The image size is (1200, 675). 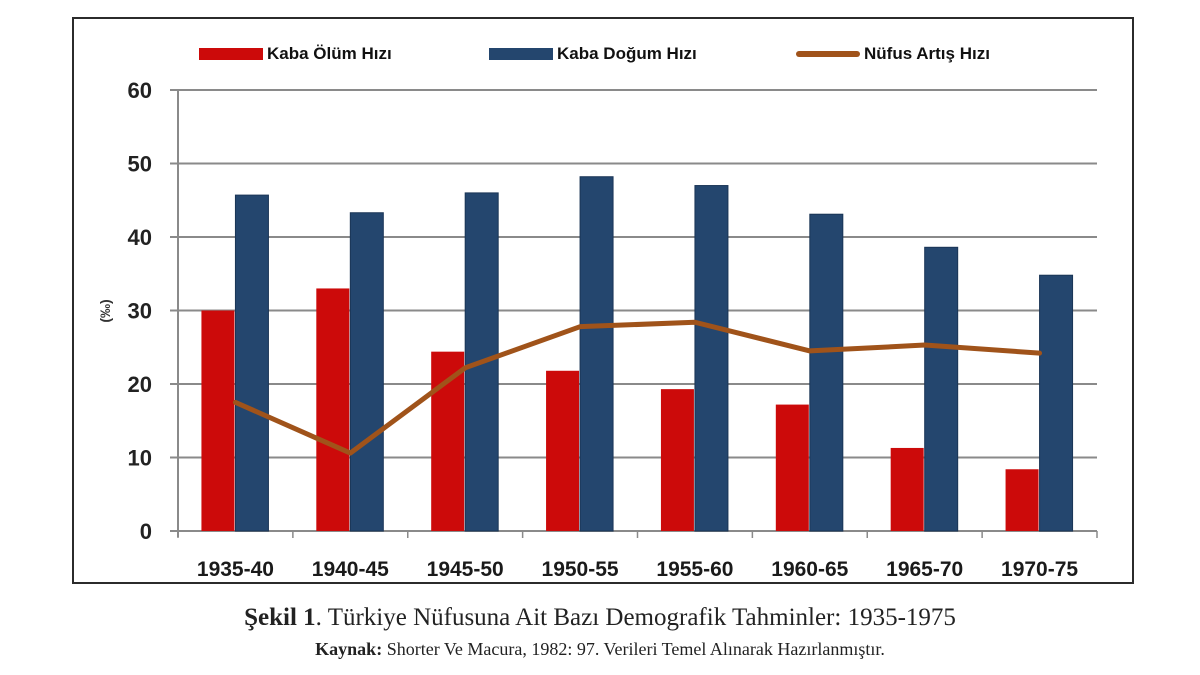 What do you see at coordinates (140, 458) in the screenshot?
I see `y-tick-label: 10` at bounding box center [140, 458].